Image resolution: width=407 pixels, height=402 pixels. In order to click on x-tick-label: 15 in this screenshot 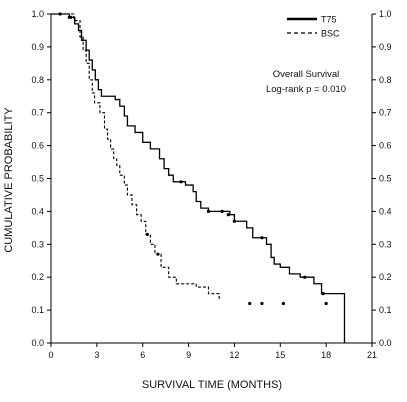, I will do `click(280, 355)`.